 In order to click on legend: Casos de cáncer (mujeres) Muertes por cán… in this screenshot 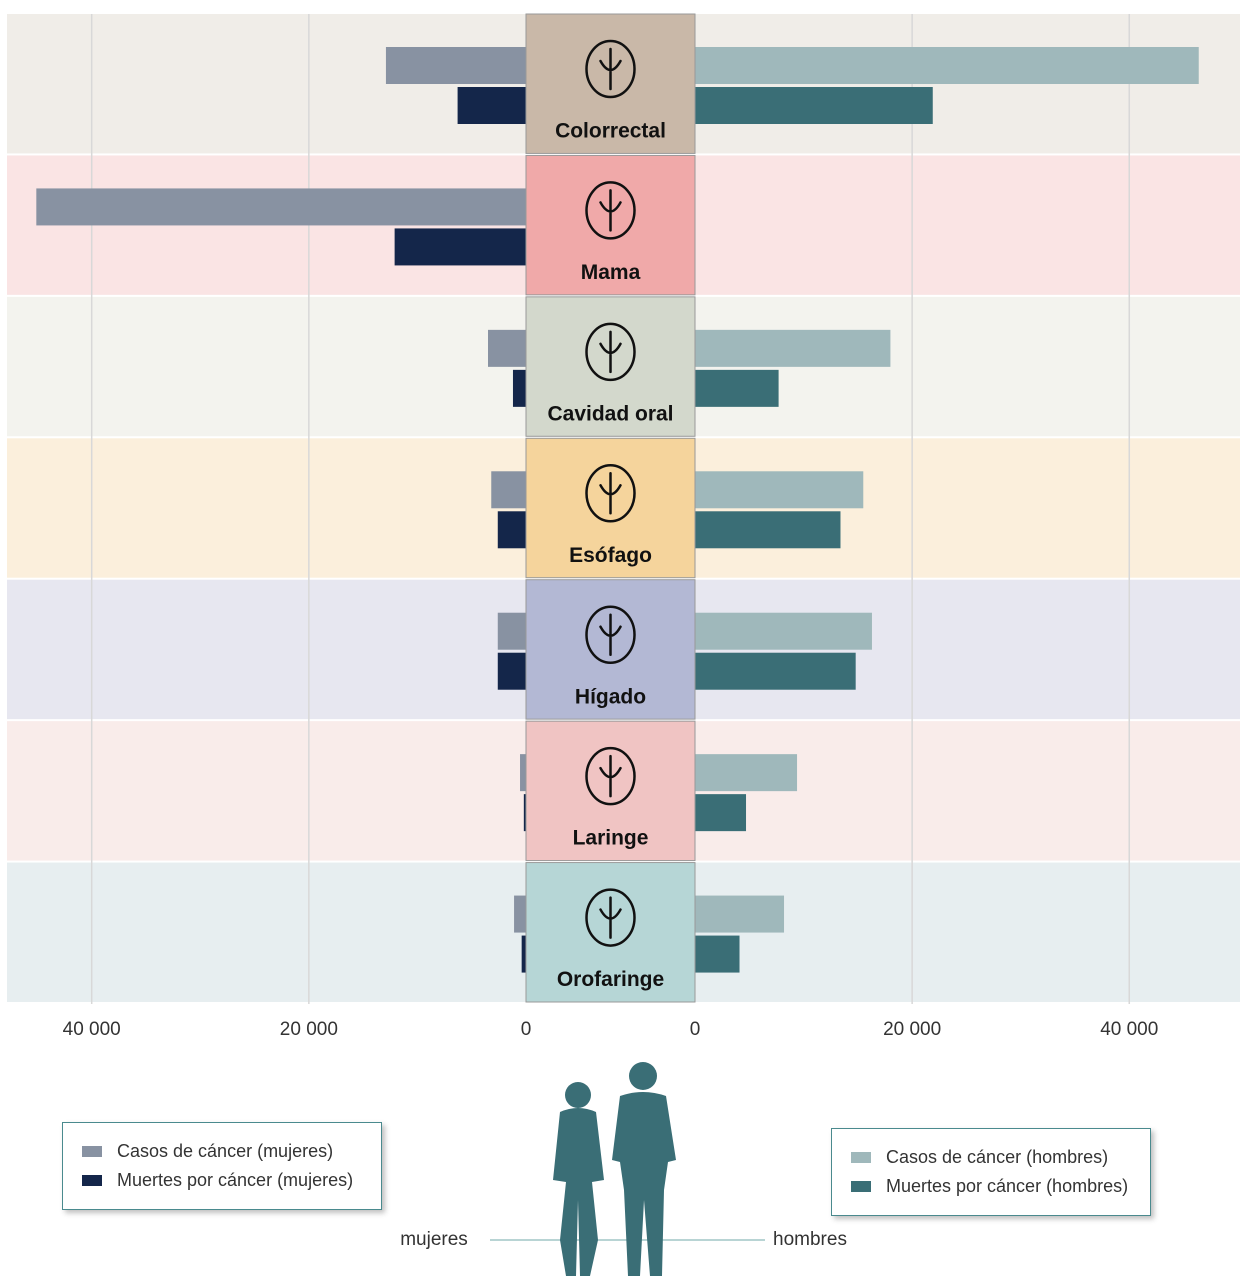, I will do `click(222, 1166)`.